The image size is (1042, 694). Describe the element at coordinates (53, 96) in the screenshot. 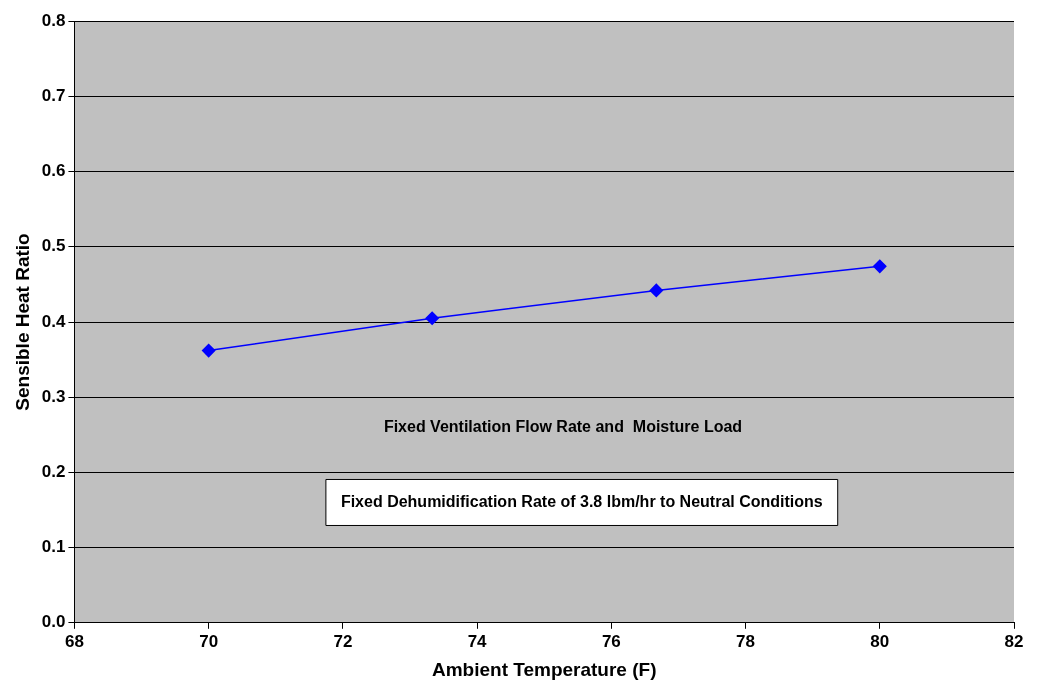

I see `y-tick-label: 0.7` at that location.